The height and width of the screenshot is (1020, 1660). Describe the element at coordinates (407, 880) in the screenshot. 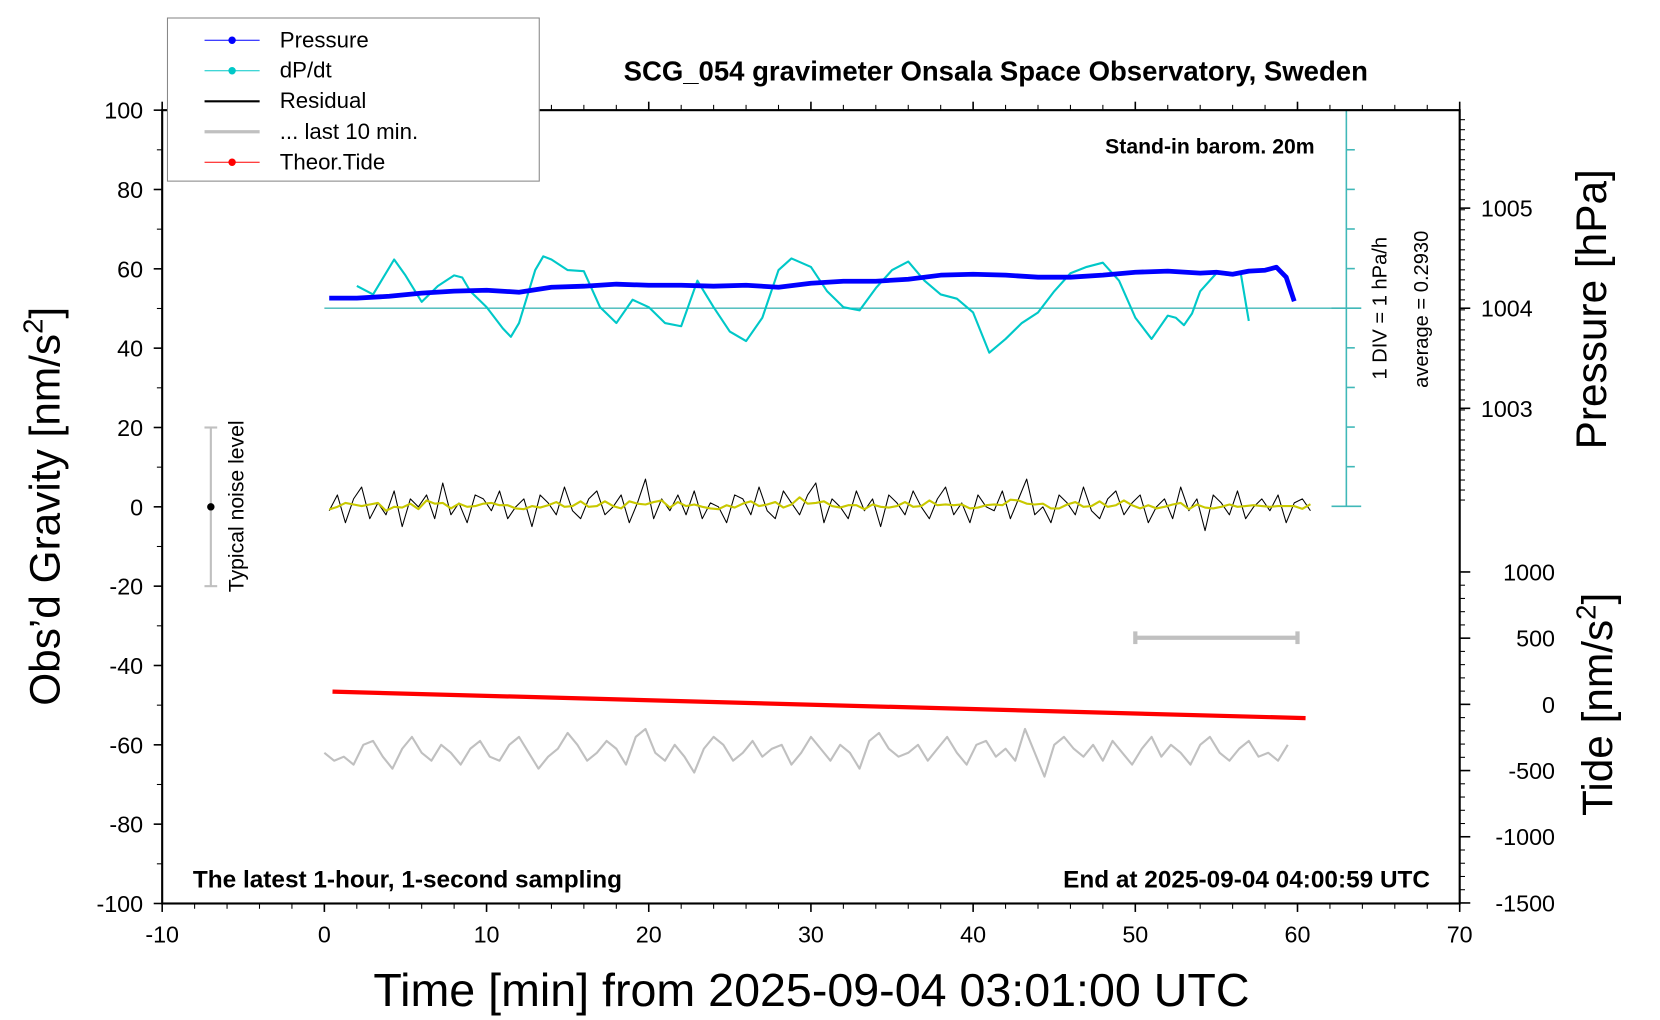

I see `sampling-note: The latest 1-hour, 1-second sampling` at that location.